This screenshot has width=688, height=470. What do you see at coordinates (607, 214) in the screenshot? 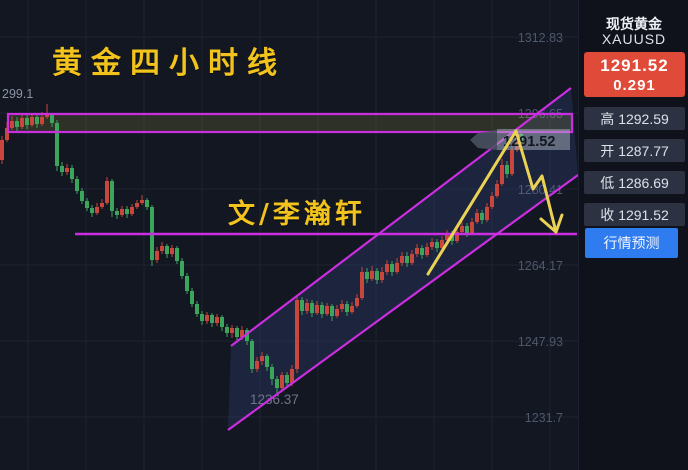
I see `stat-close-label: 收` at bounding box center [607, 214].